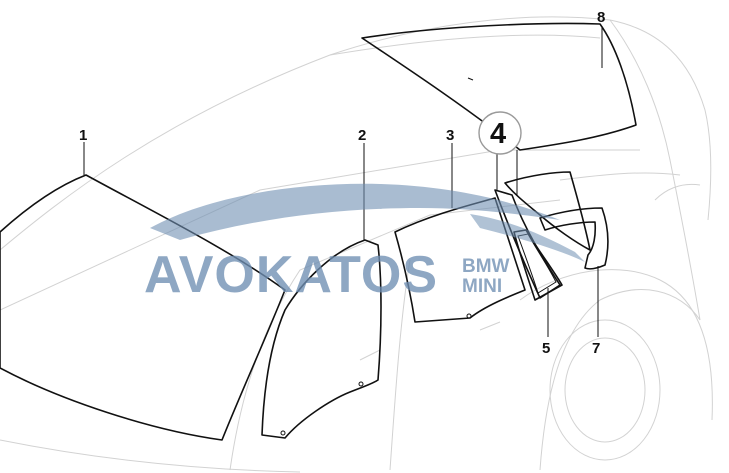 The width and height of the screenshot is (729, 473). What do you see at coordinates (469, 316) in the screenshot?
I see `rear-window-hole` at bounding box center [469, 316].